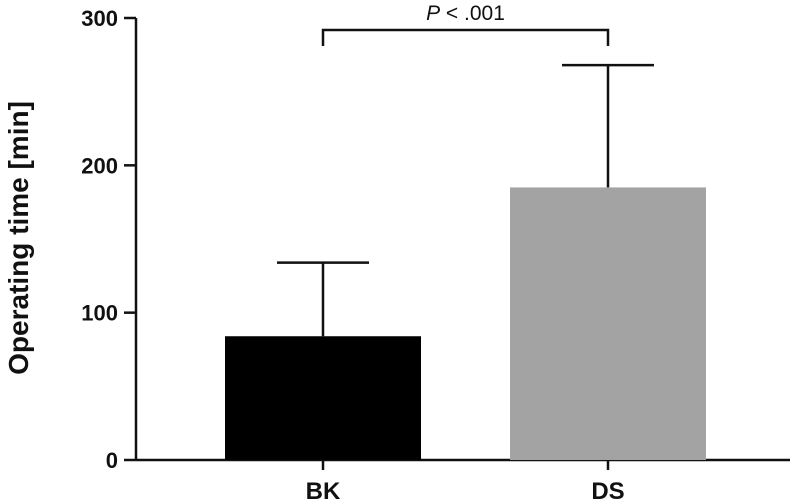  I want to click on y-tick-label: 100, so click(99, 313).